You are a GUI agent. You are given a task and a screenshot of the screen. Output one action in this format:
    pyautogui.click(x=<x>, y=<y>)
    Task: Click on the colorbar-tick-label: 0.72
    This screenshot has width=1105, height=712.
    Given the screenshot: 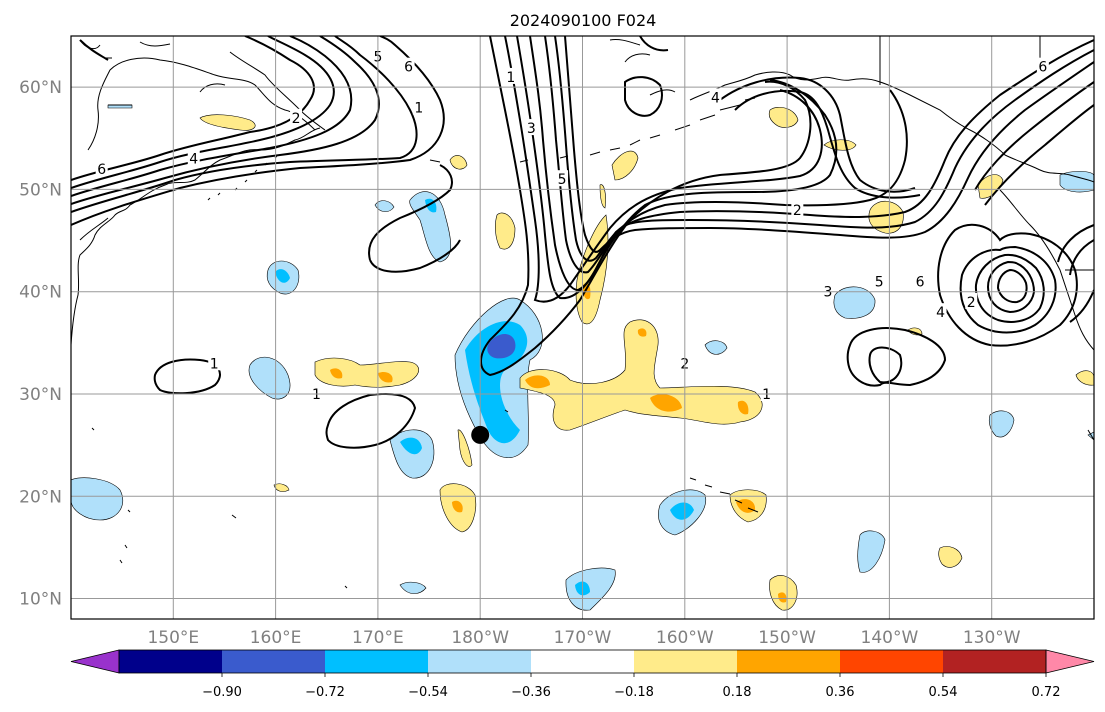 What is the action you would take?
    pyautogui.click(x=1046, y=692)
    